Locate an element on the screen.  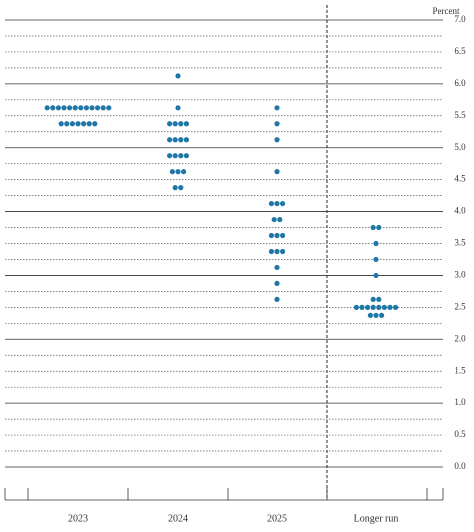
y-tick-label: 0.0 is located at coordinates (460, 466).